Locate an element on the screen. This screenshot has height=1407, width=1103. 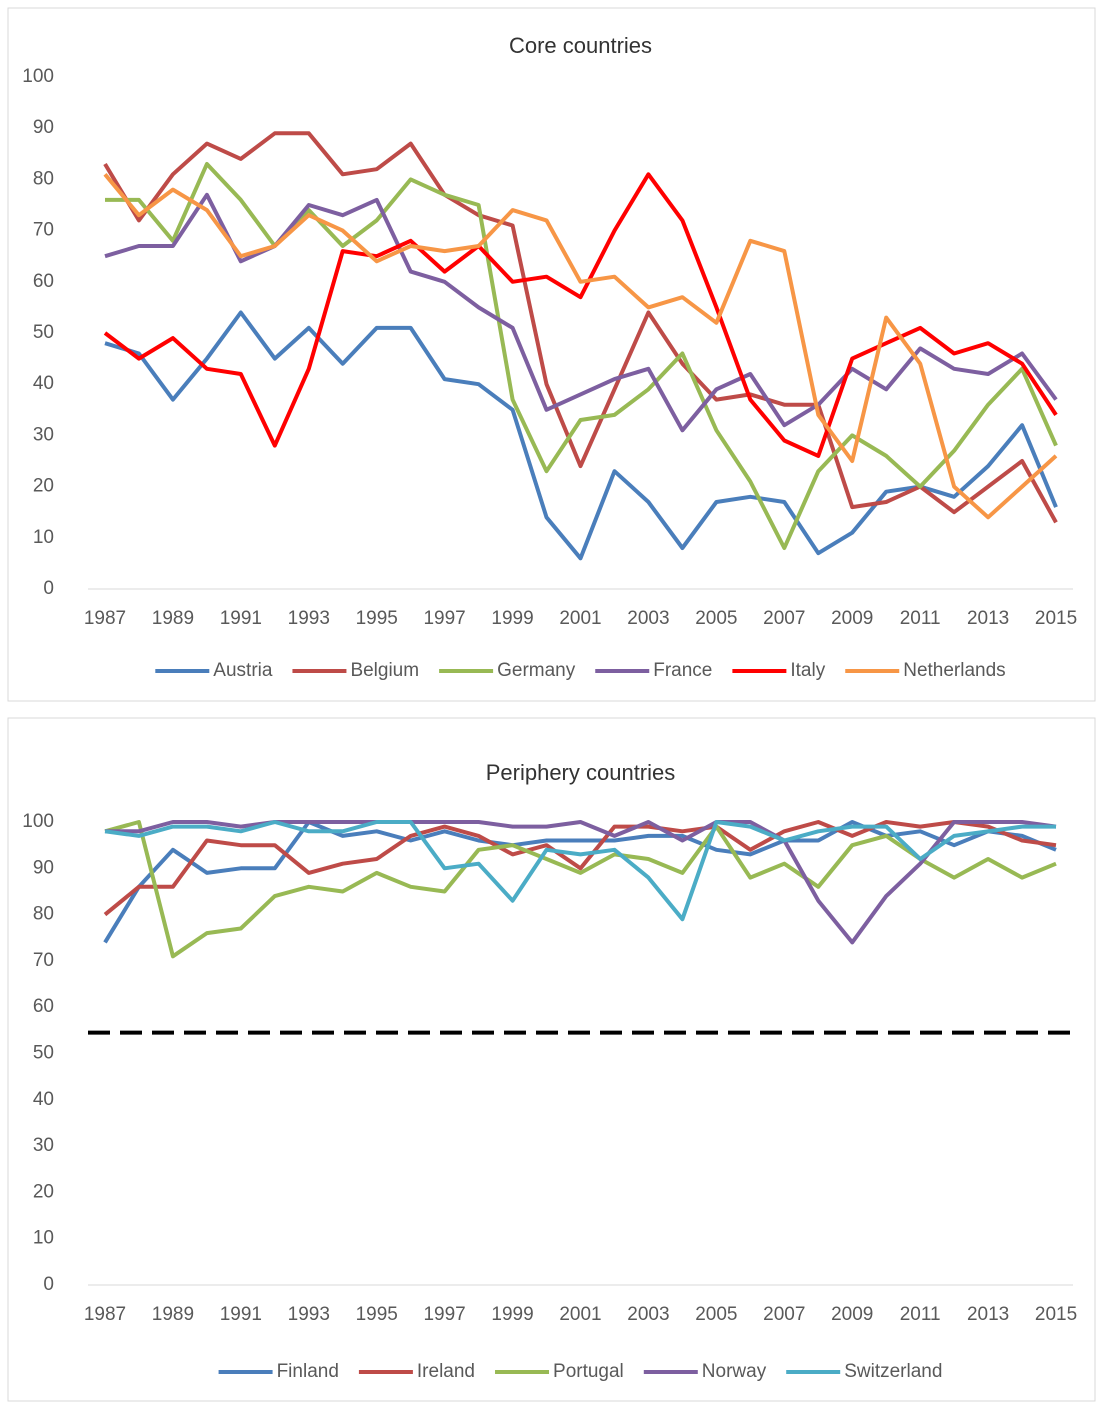
legend-label: Austria is located at coordinates (243, 670).